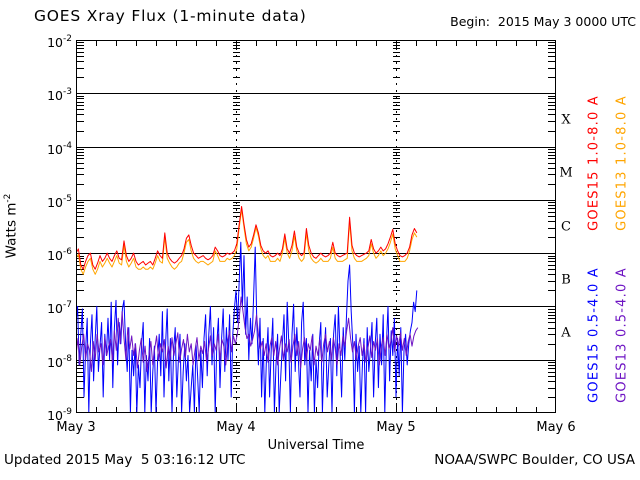 Image resolution: width=640 pixels, height=480 pixels. Describe the element at coordinates (556, 427) in the screenshot. I see `x-tick-label: May 6` at that location.